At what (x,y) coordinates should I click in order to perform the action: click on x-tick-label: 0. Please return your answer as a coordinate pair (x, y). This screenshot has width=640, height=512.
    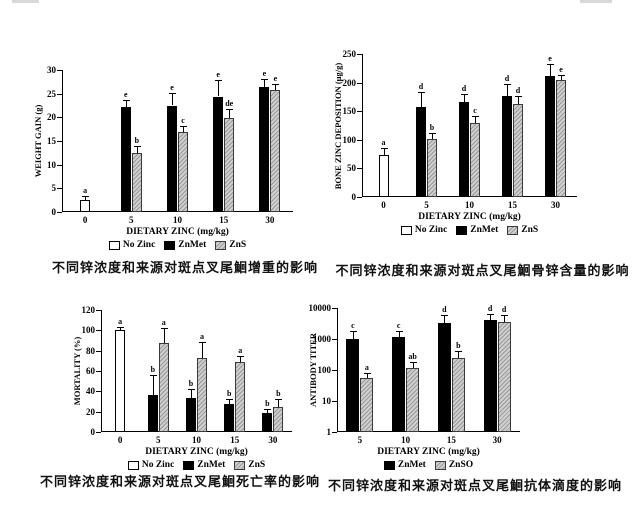
    Looking at the image, I should click on (383, 205).